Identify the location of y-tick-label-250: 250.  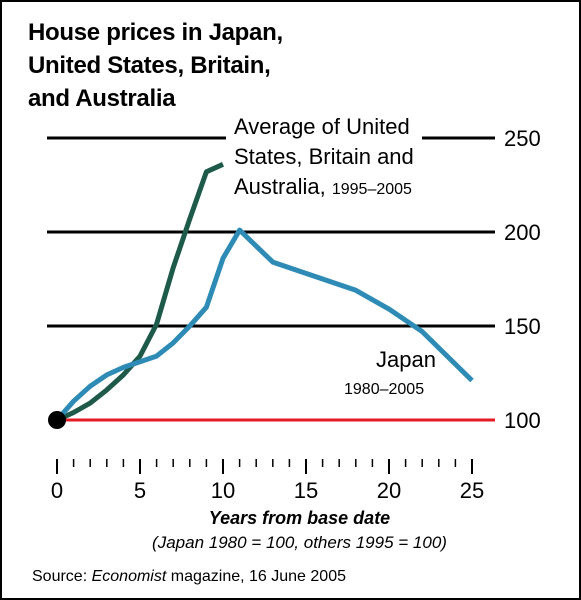
(522, 138).